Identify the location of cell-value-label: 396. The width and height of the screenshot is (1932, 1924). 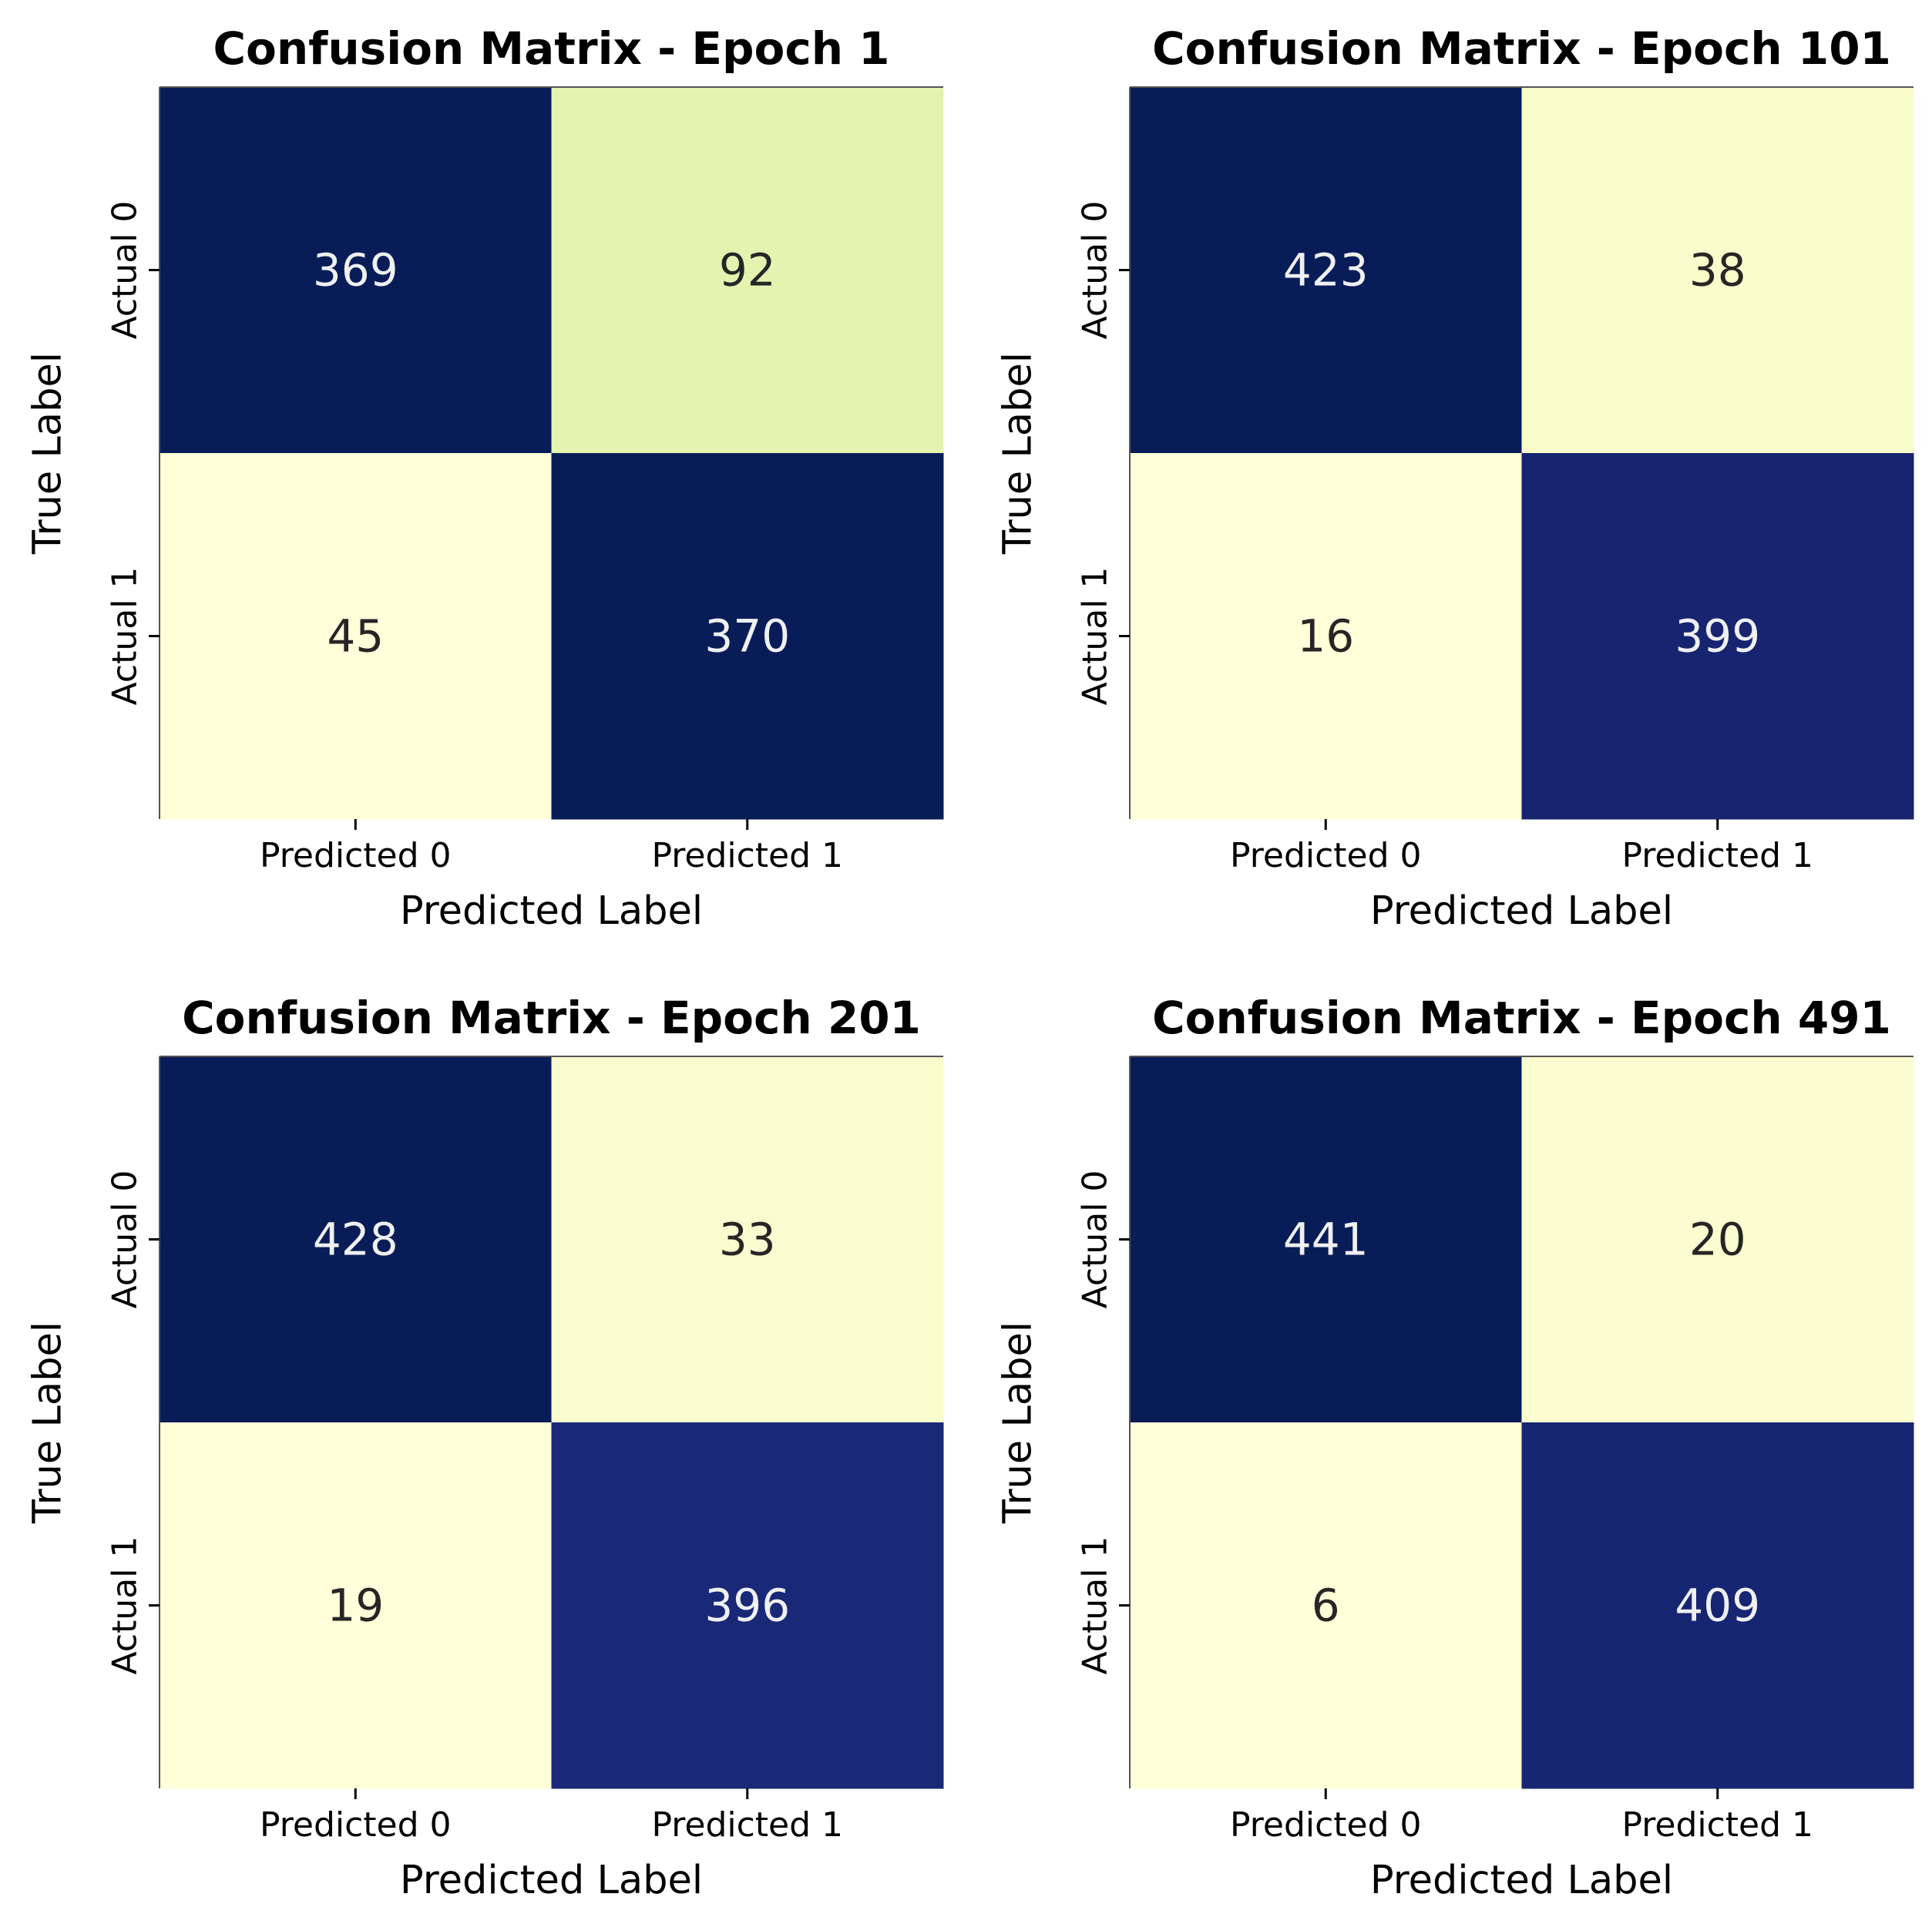
(747, 1606).